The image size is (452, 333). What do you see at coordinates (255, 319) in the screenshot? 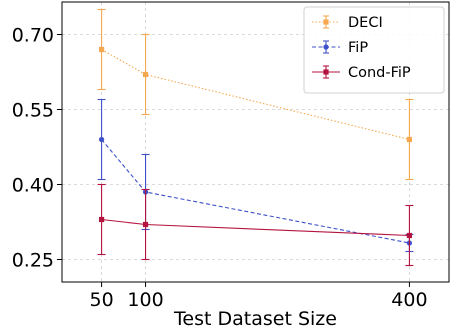
I see `x-axis-label: Test Dataset Size` at bounding box center [255, 319].